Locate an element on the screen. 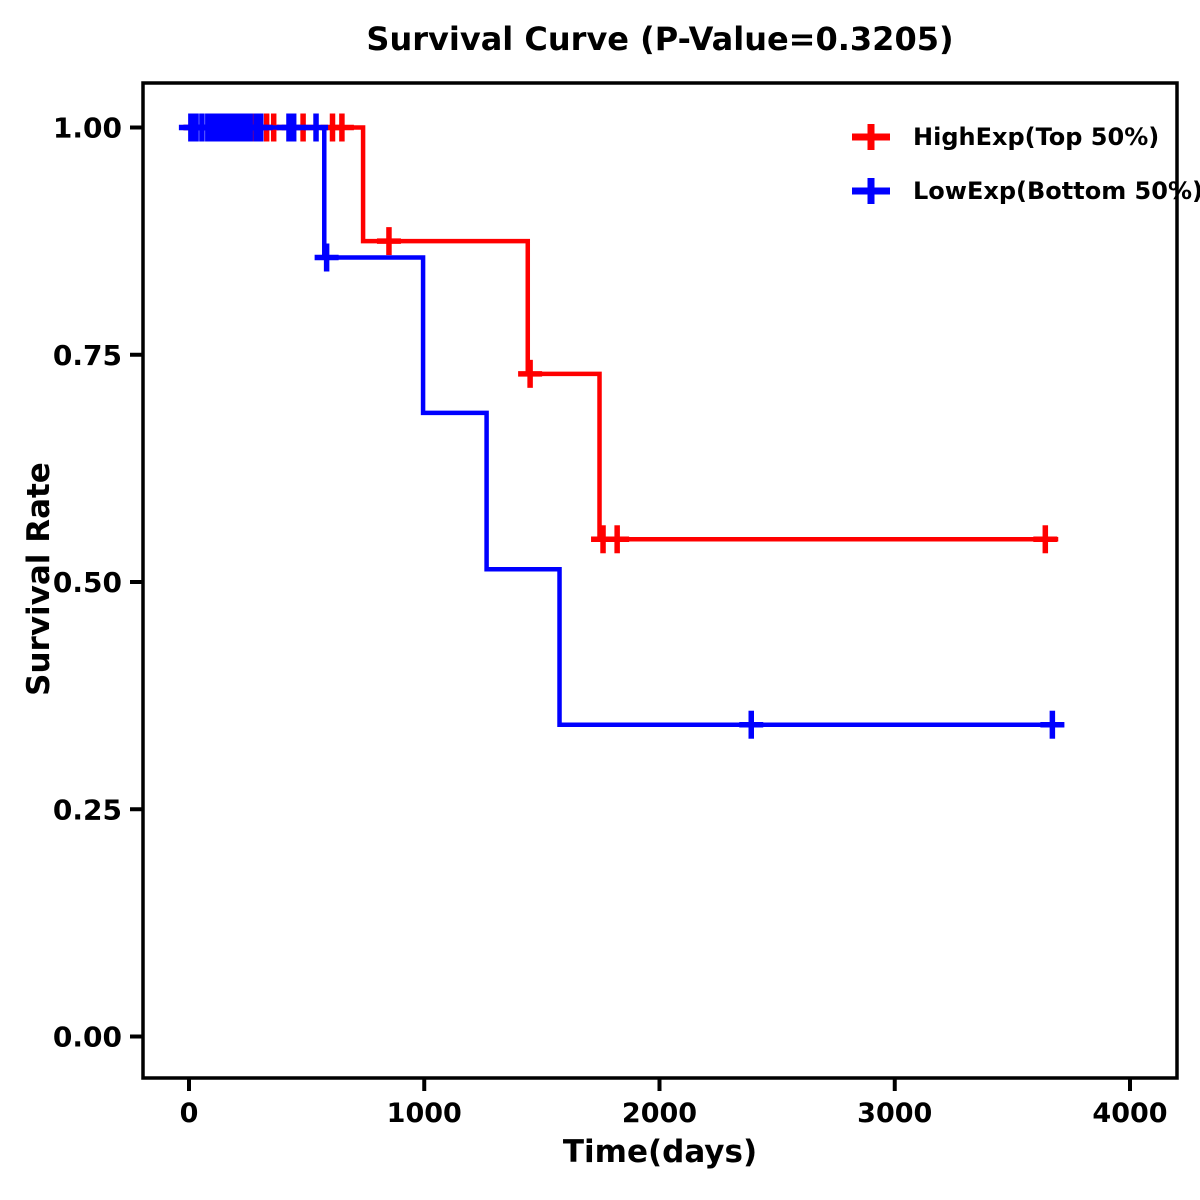 The height and width of the screenshot is (1200, 1200). legend-label-lowexp: LowExp(Bottom 50%) is located at coordinates (1056, 191).